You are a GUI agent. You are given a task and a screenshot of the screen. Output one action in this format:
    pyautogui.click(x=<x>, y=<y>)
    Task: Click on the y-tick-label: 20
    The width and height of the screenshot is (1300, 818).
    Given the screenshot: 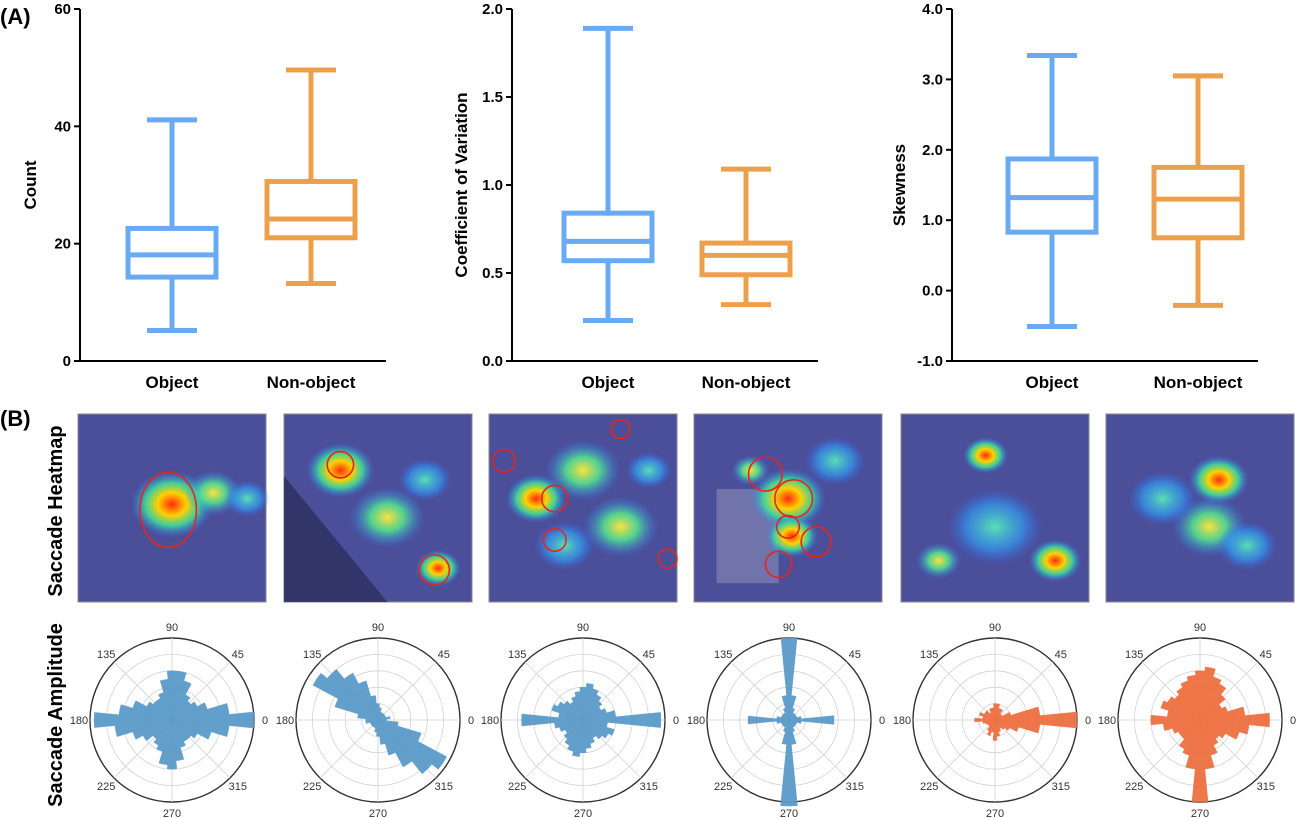 What is the action you would take?
    pyautogui.click(x=62, y=244)
    